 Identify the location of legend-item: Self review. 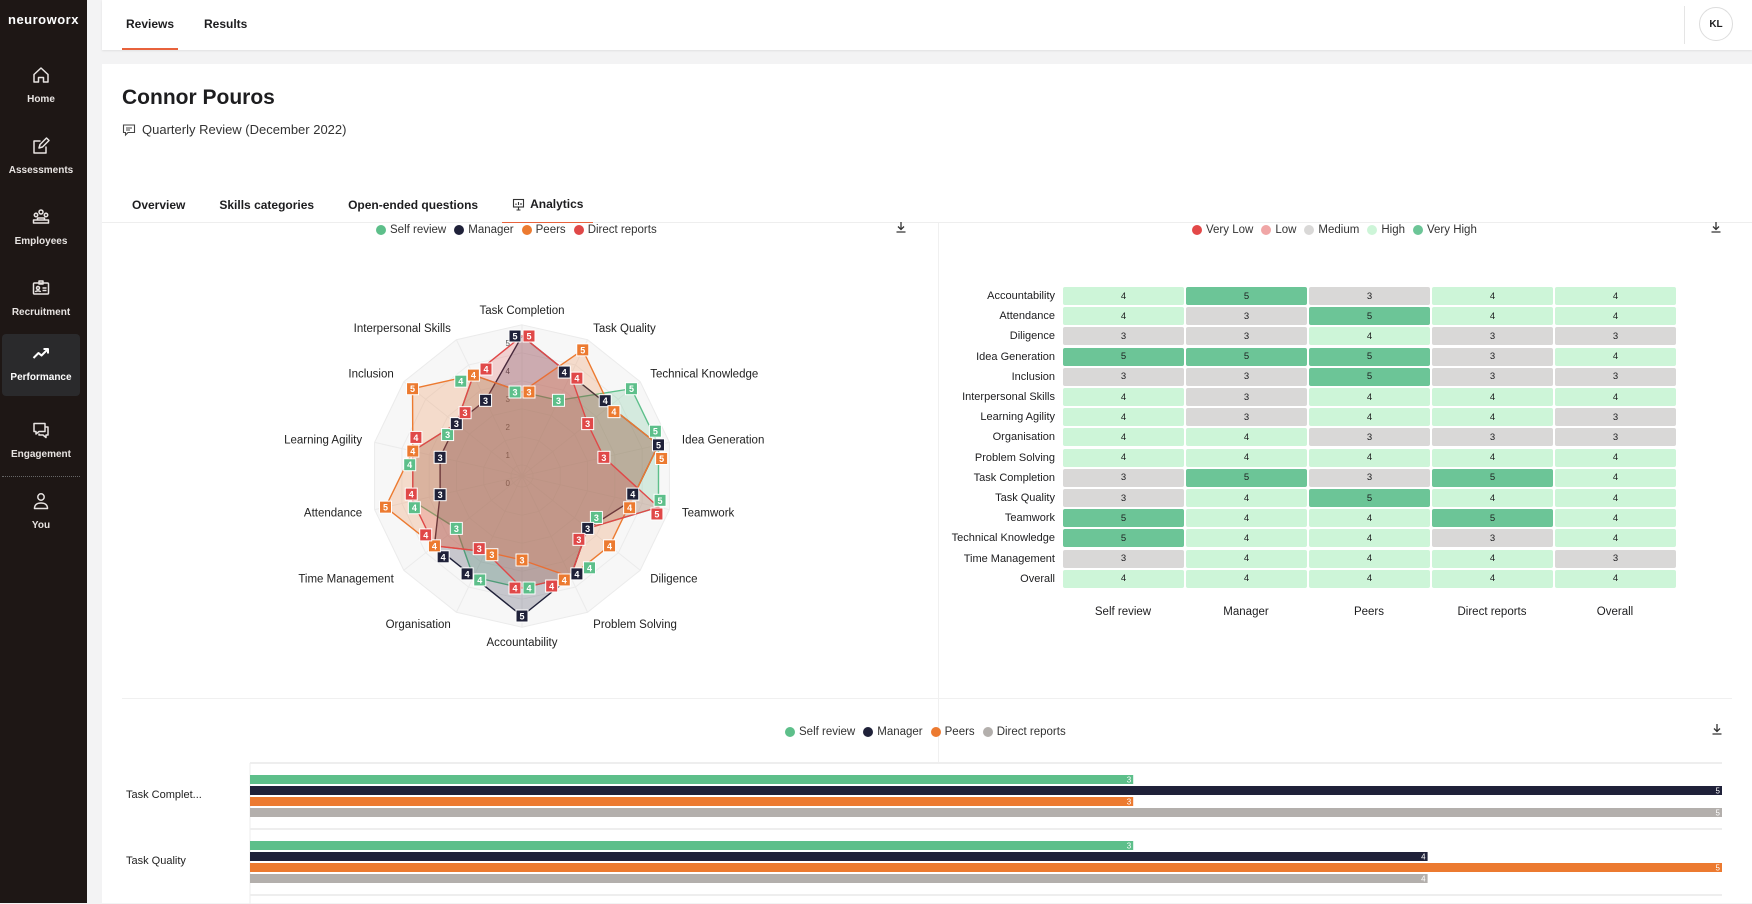
(411, 230).